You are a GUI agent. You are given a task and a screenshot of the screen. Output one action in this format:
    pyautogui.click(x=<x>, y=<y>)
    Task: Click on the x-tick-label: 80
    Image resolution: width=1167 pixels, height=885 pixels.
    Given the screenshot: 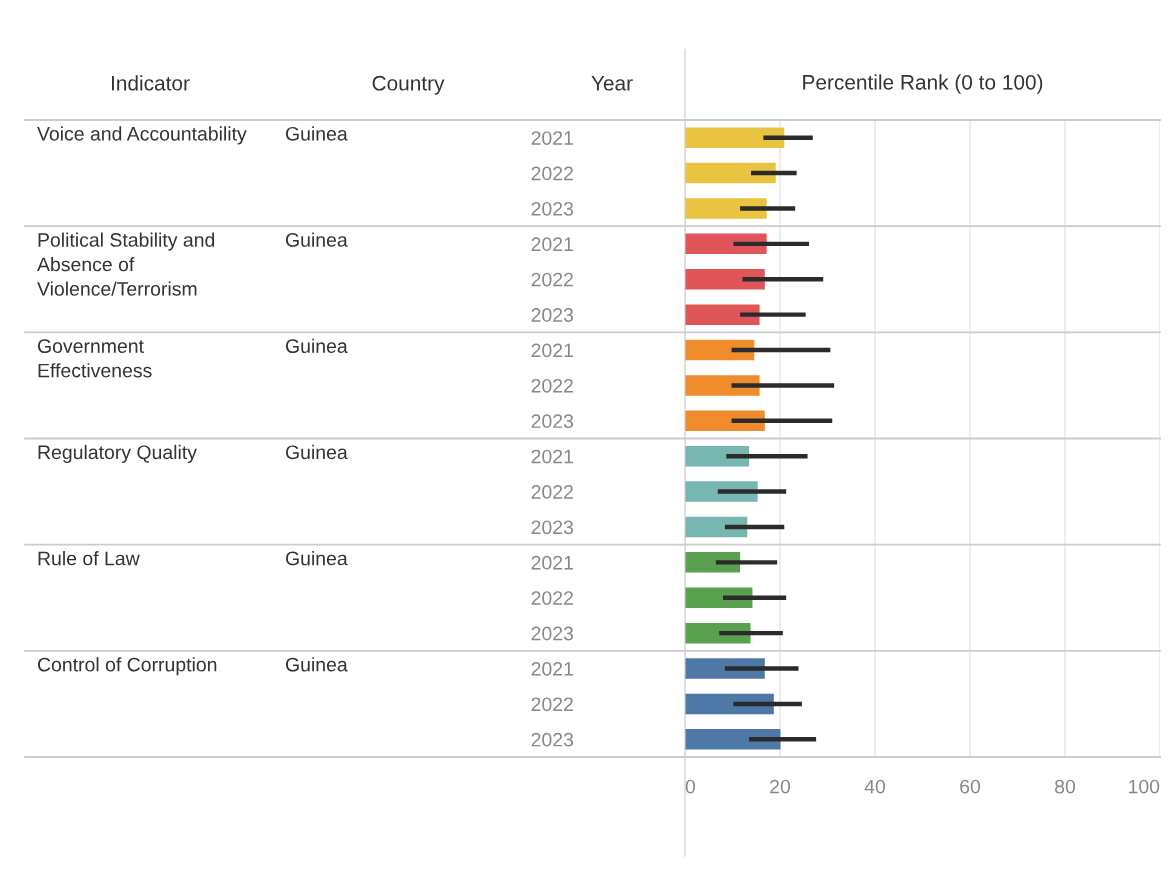 What is the action you would take?
    pyautogui.click(x=1065, y=786)
    